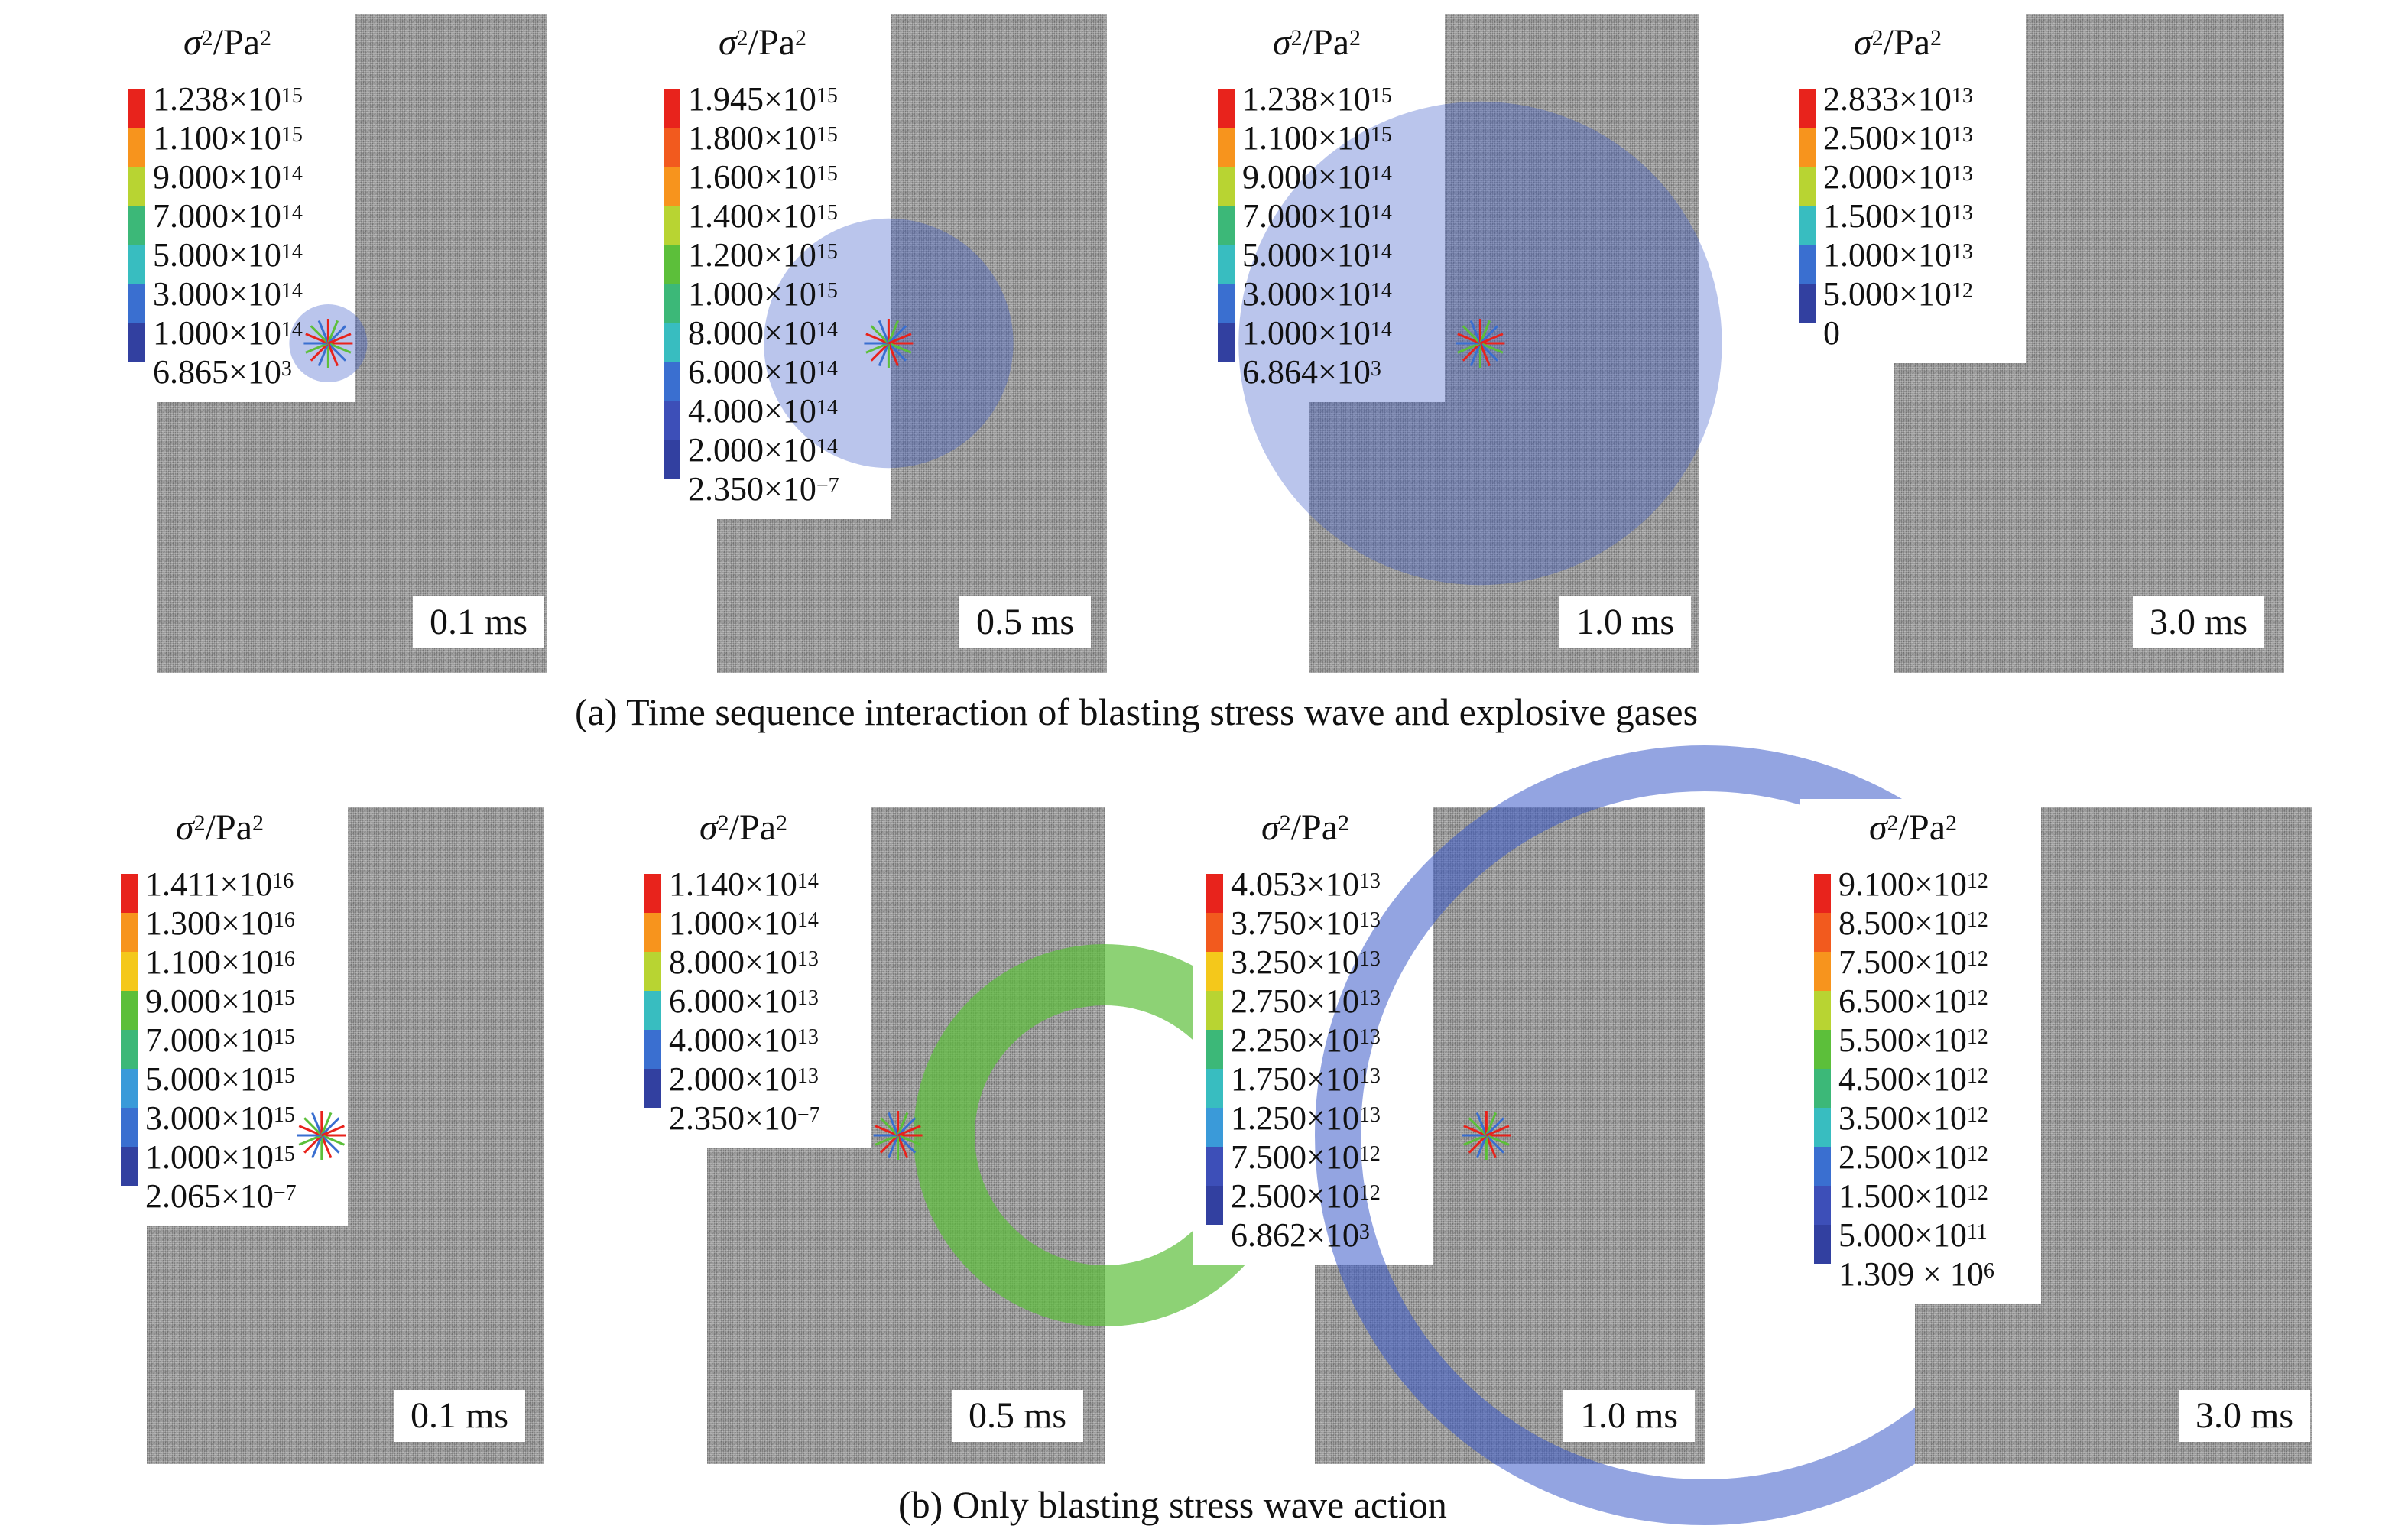 The width and height of the screenshot is (2408, 1539). Describe the element at coordinates (744, 962) in the screenshot. I see `legend-value: 8.000×10¹³` at that location.